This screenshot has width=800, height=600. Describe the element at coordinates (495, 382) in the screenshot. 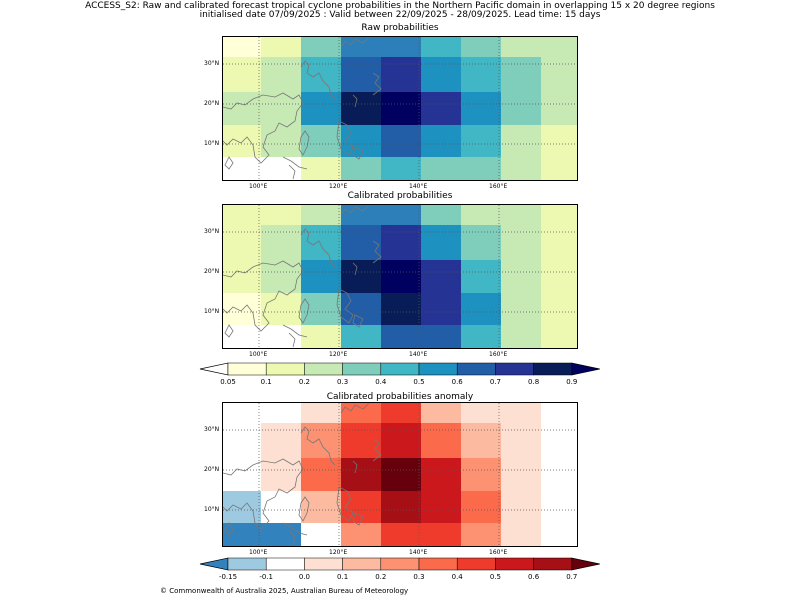

I see `colorbar-tick-label: 0.7` at that location.